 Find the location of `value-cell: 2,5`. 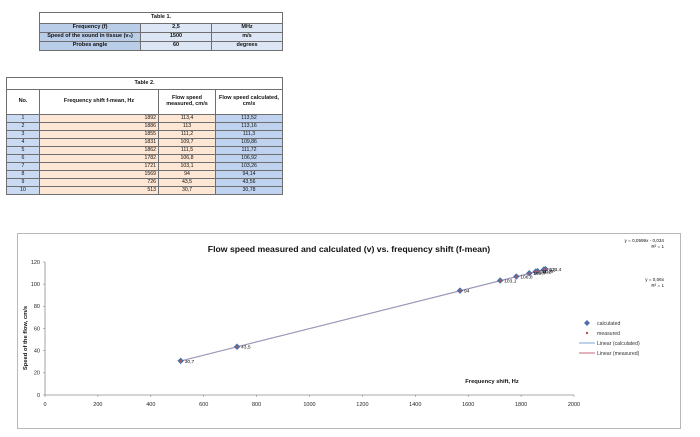

value-cell: 2,5 is located at coordinates (176, 28).